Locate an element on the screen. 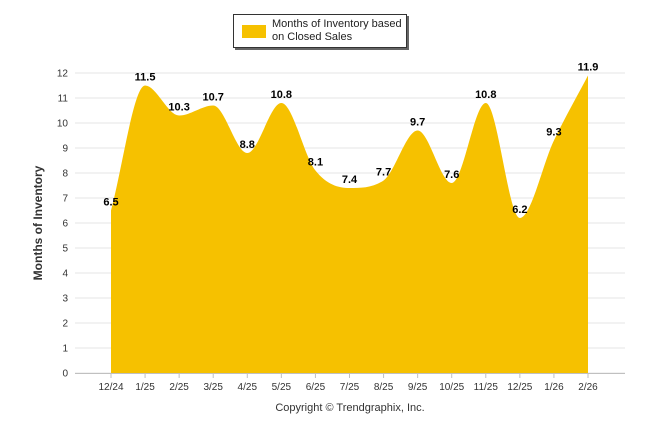  x-tick-label: 6/25 is located at coordinates (316, 387).